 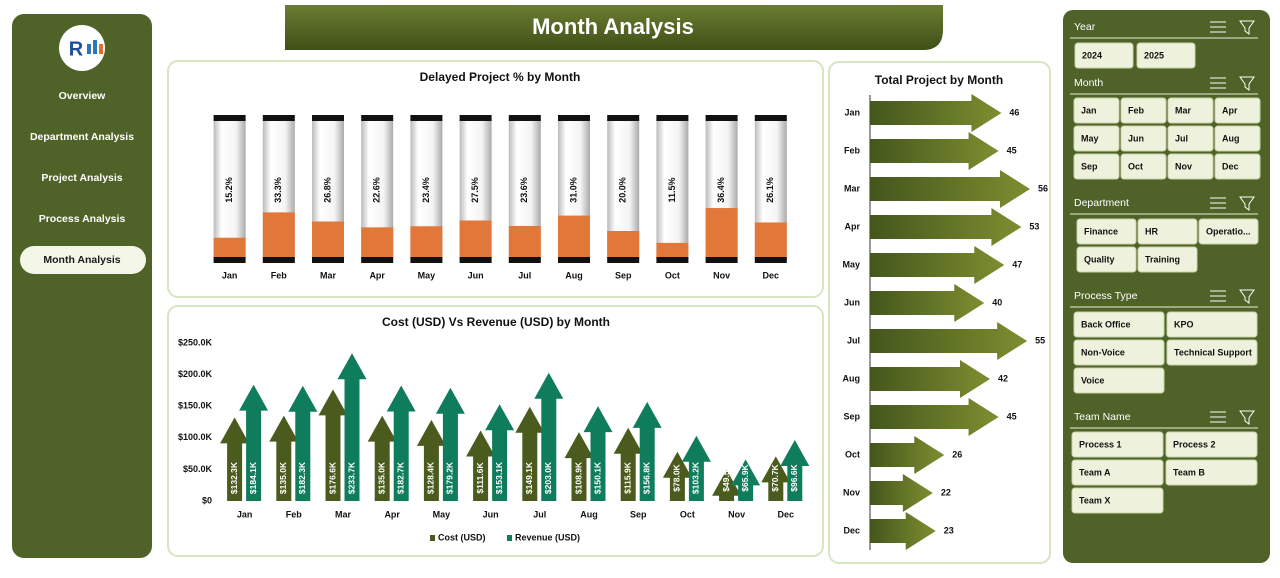 What do you see at coordinates (1106, 324) in the screenshot?
I see `slicer-item: Back Office` at bounding box center [1106, 324].